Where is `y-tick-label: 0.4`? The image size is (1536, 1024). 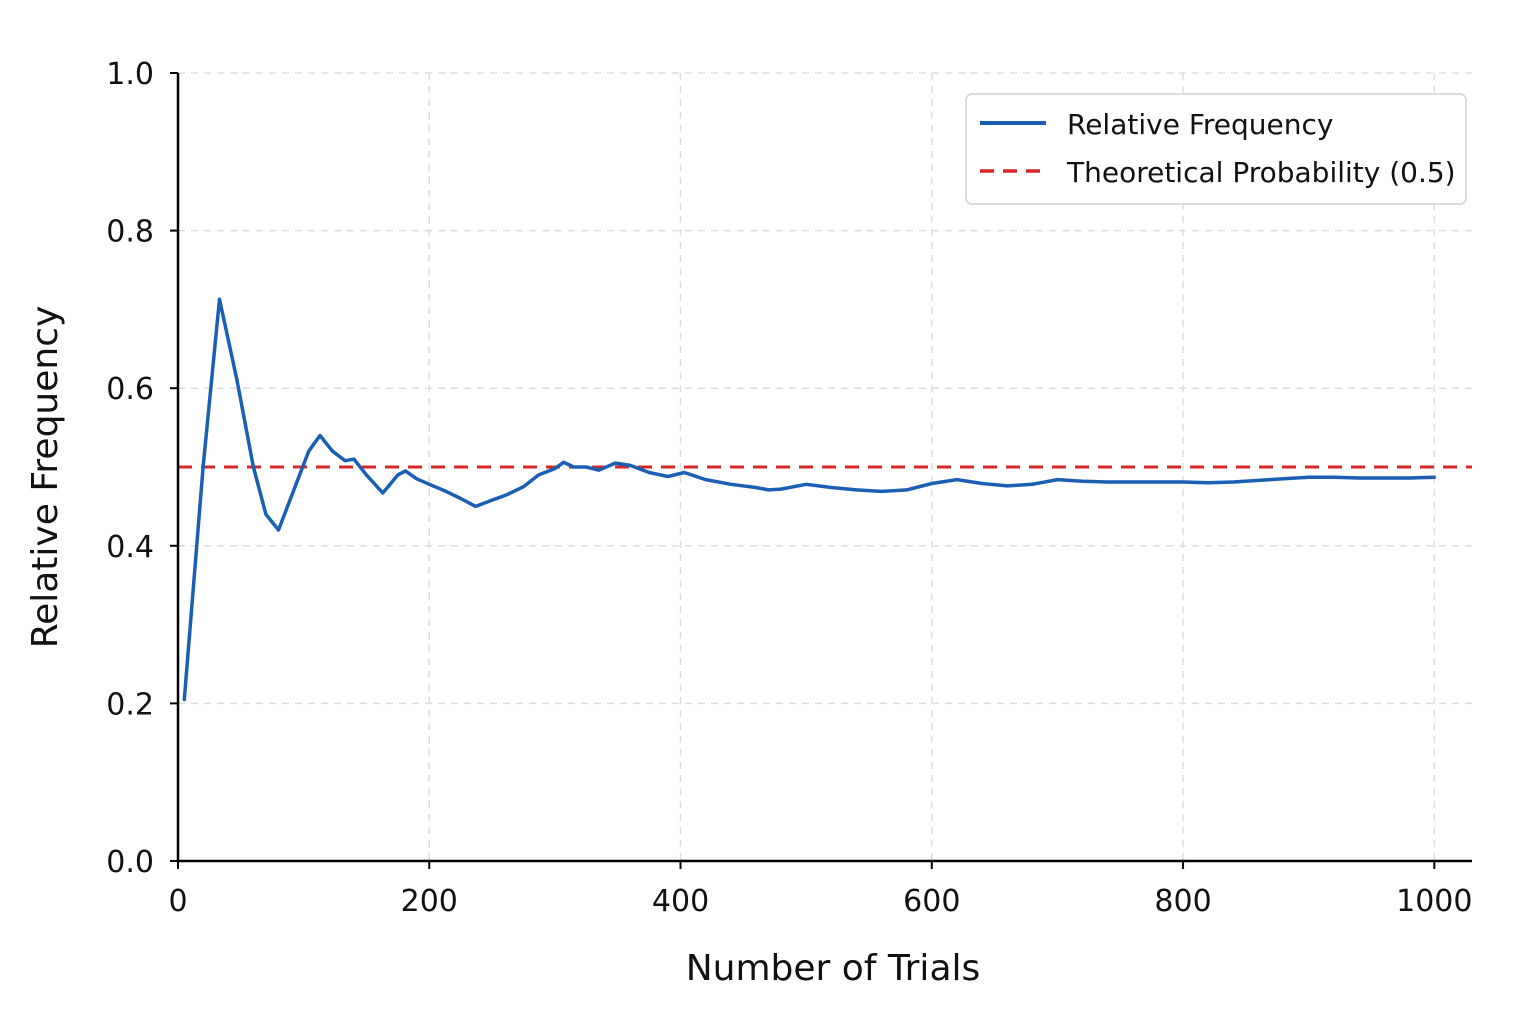
y-tick-label: 0.4 is located at coordinates (130, 547).